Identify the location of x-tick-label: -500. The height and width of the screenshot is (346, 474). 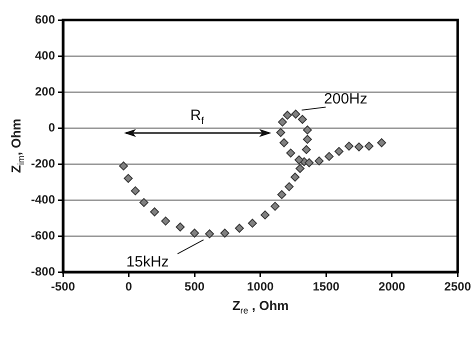
(63, 287).